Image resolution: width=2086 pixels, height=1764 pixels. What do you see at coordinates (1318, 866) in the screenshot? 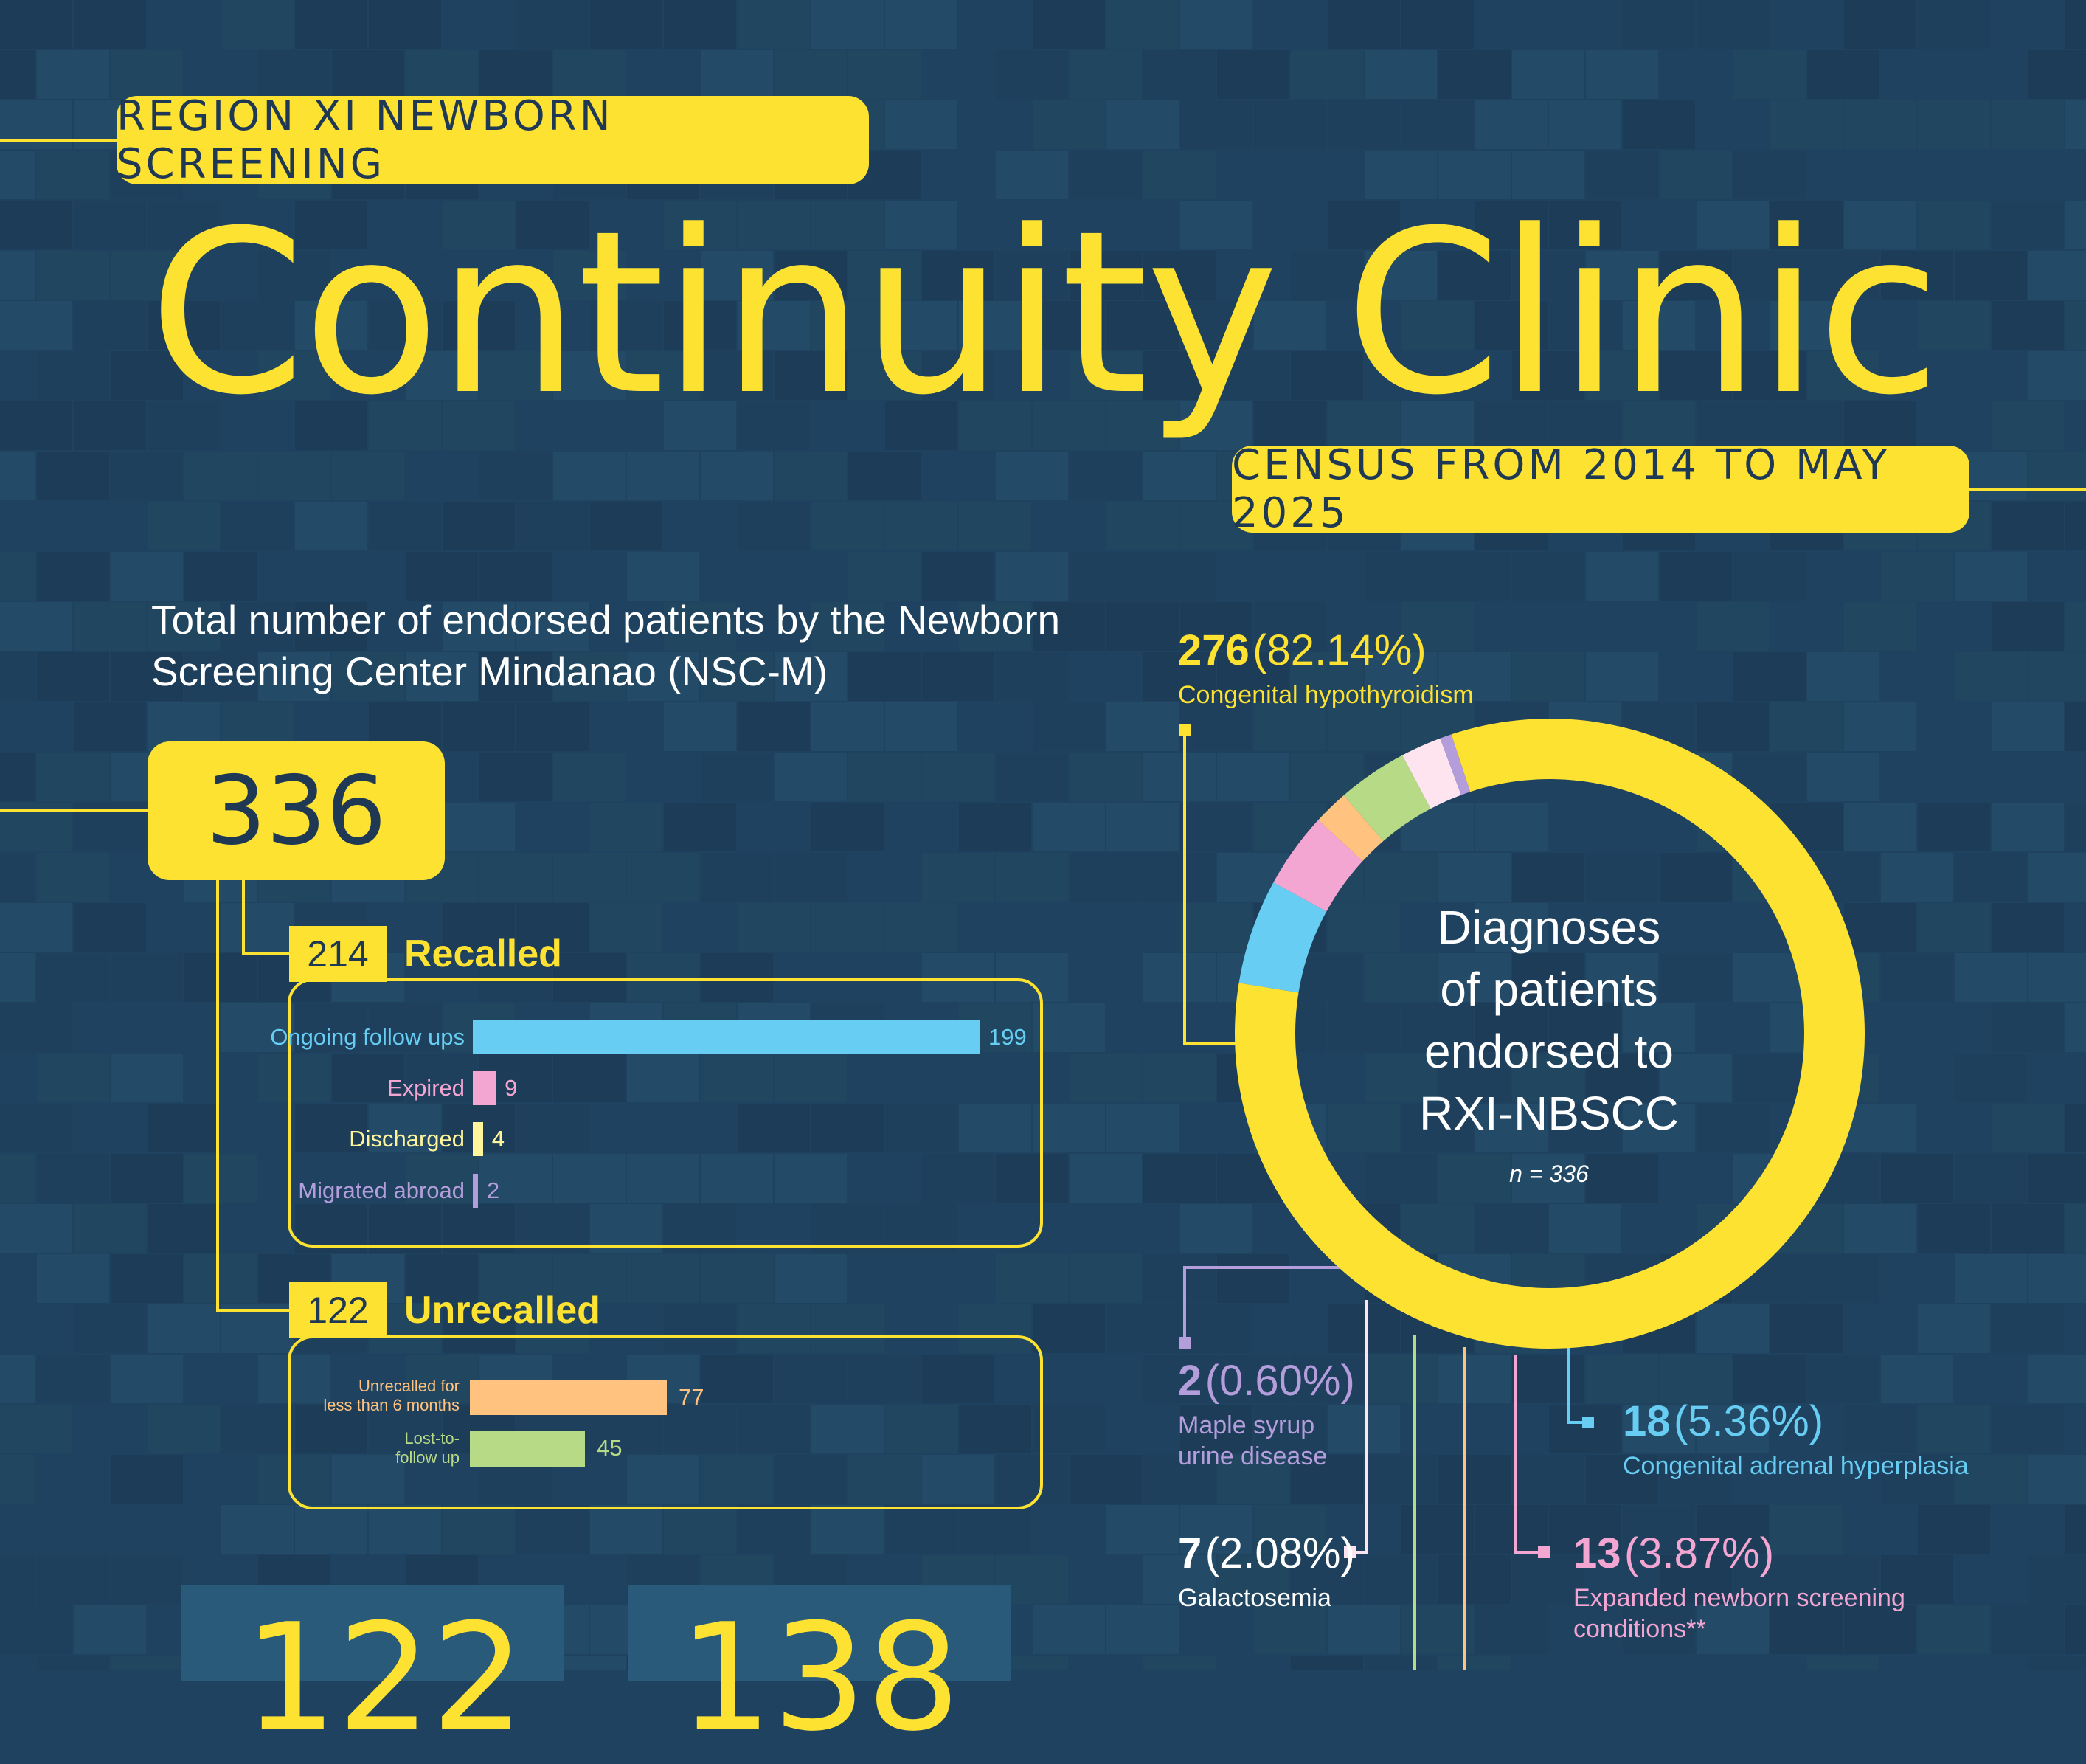
I see `slice-expanded-screening` at bounding box center [1318, 866].